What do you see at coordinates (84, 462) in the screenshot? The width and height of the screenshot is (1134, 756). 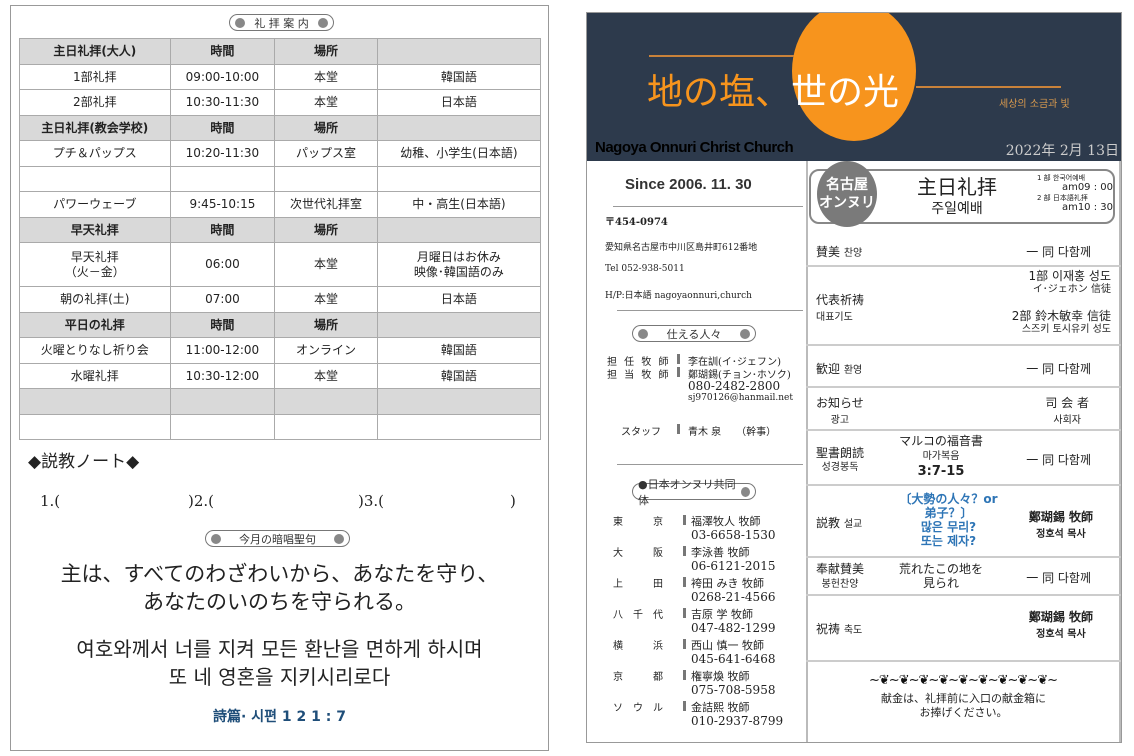 I see `sermon-note-title: ◆説教ノート◆` at bounding box center [84, 462].